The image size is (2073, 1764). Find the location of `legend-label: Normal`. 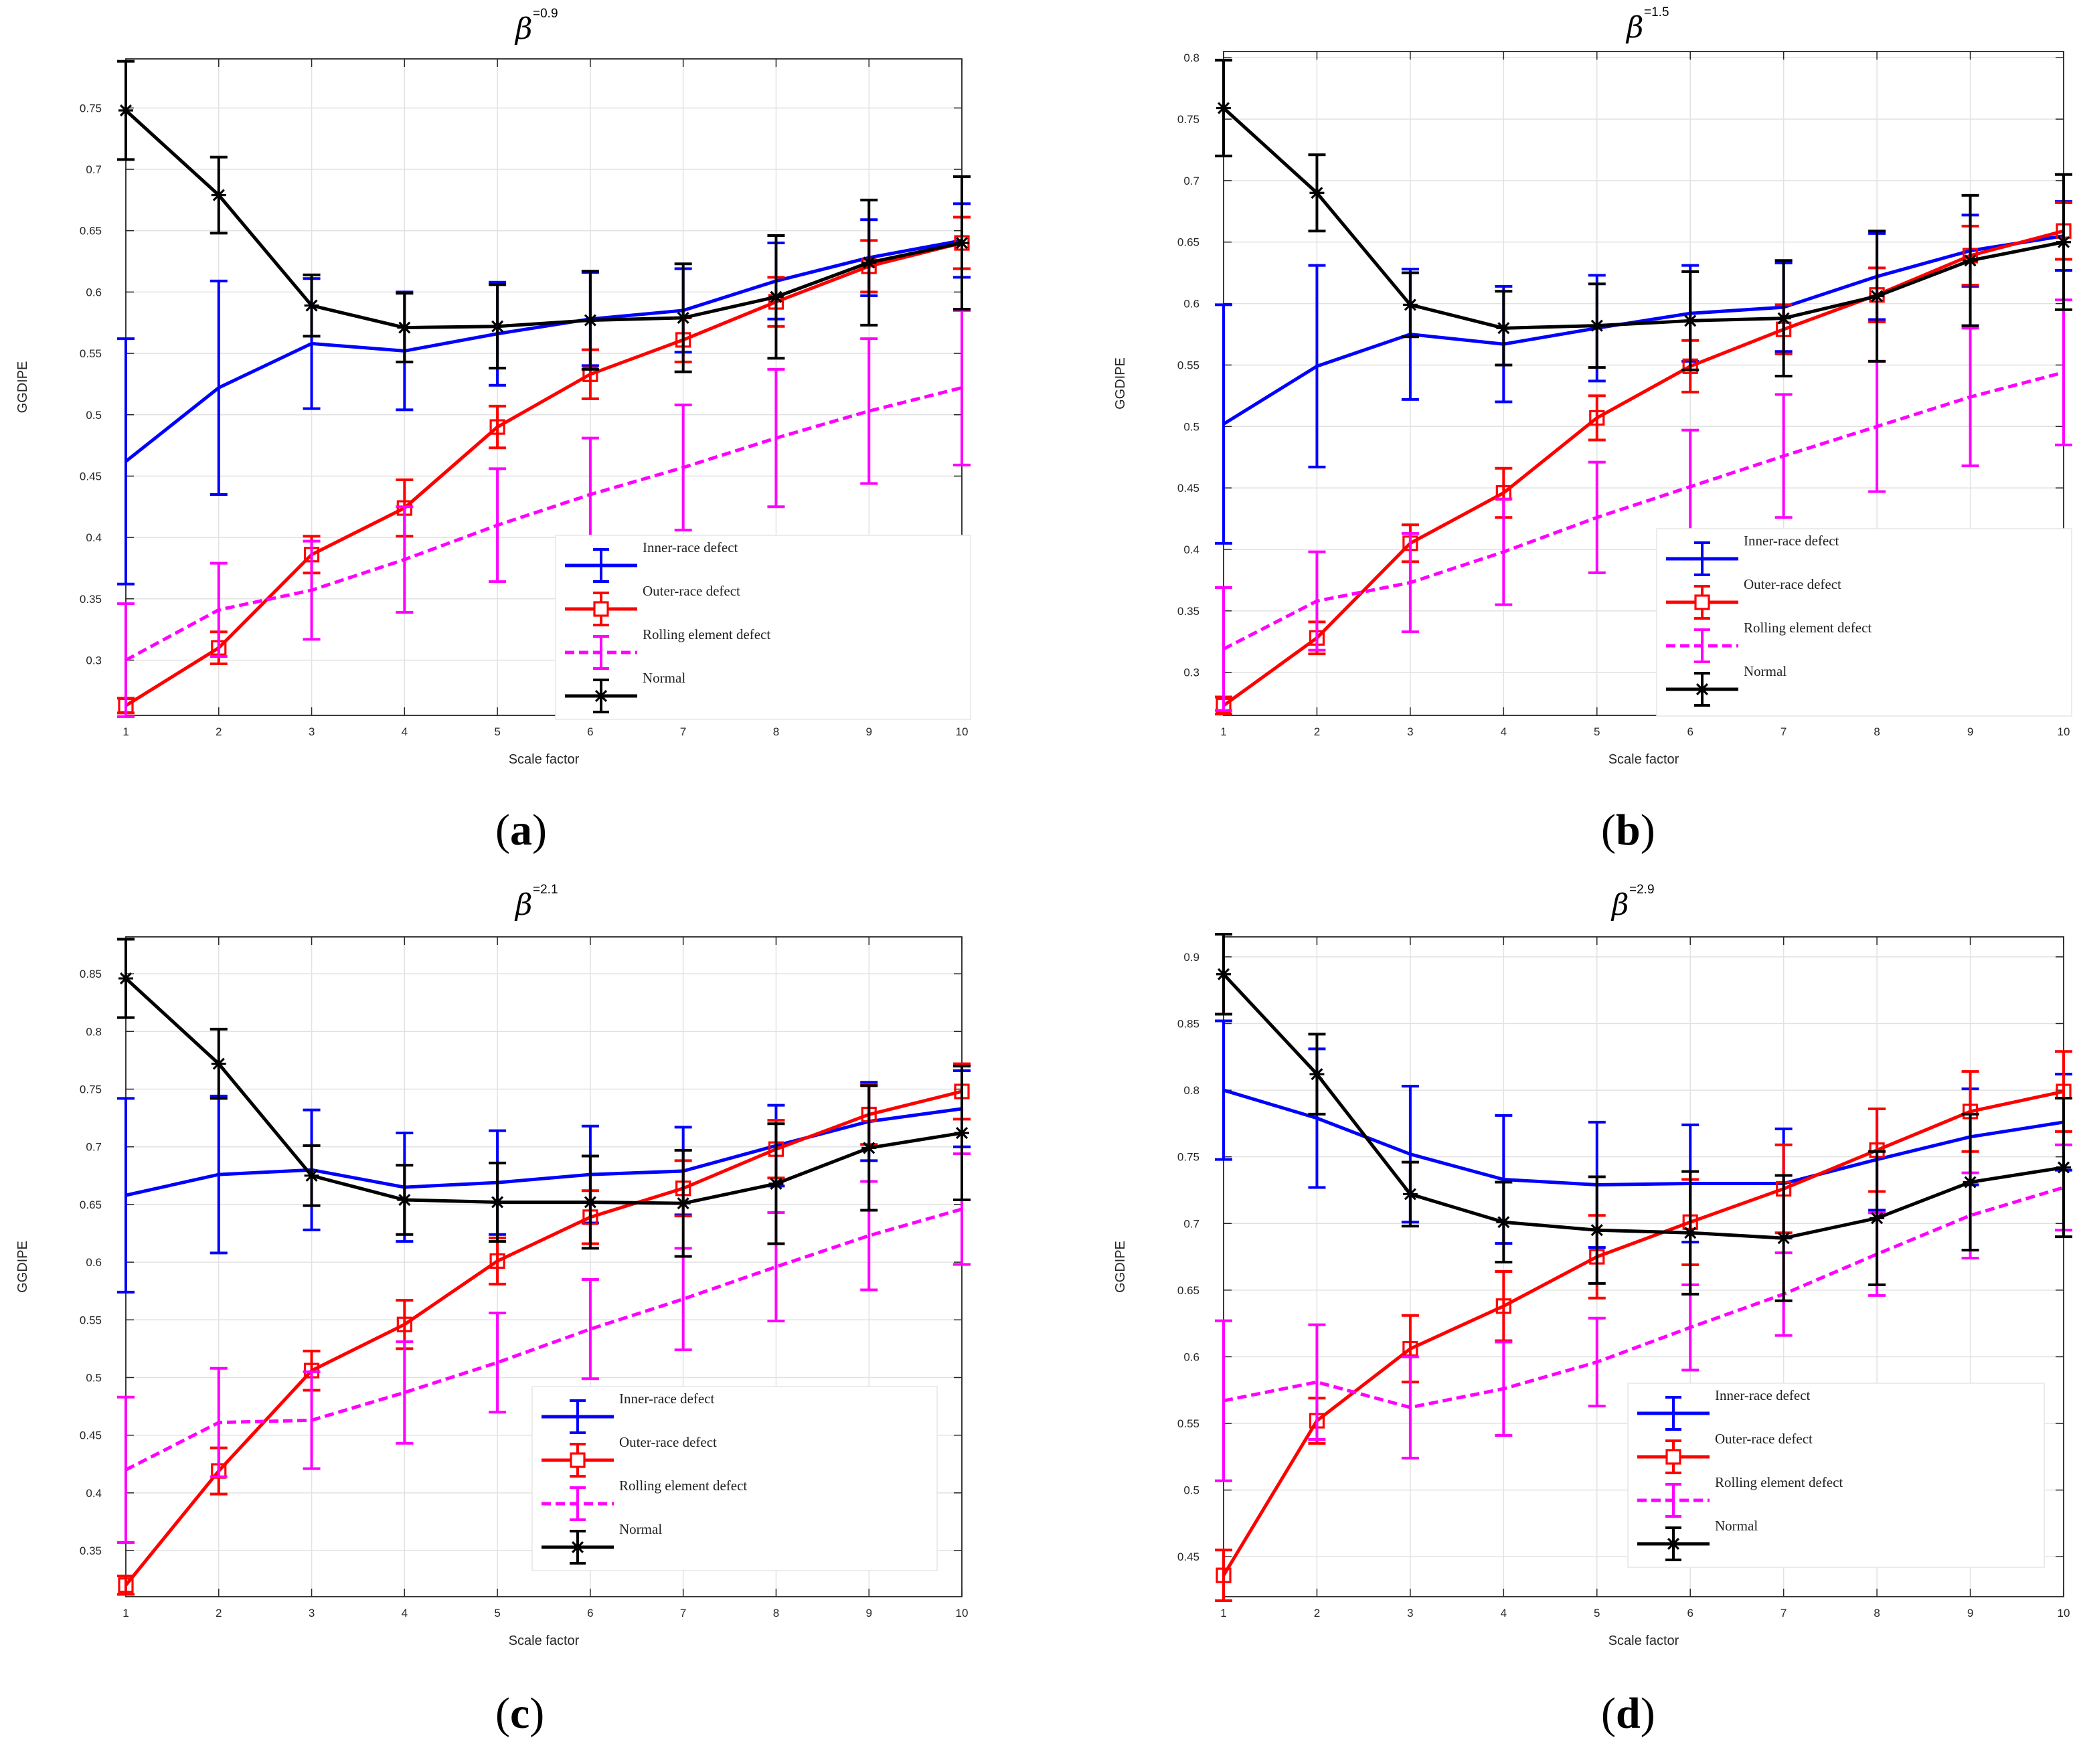

legend-label: Normal is located at coordinates (640, 1529).